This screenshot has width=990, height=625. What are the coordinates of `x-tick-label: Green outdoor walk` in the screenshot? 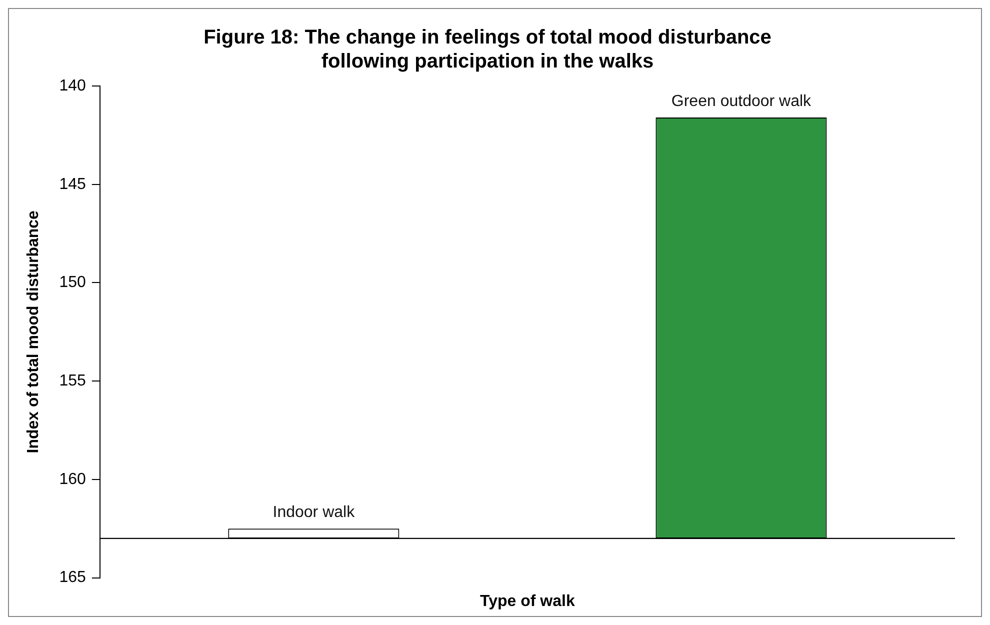 It's located at (741, 101).